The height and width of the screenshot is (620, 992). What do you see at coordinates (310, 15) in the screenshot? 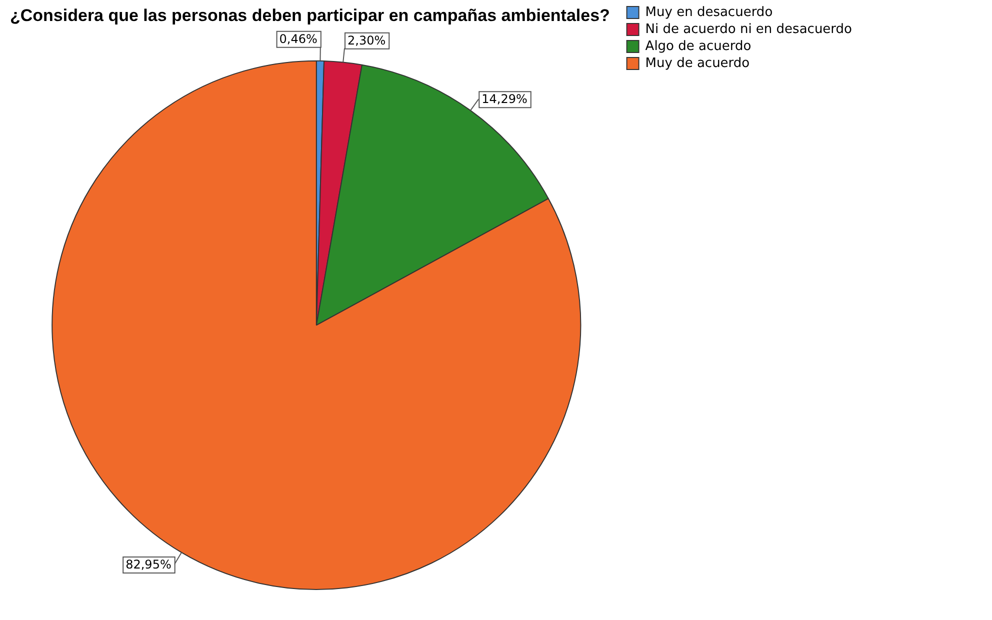
I see `chart-title: ¿Considera que las personas deben participar en campañas ambientales?` at bounding box center [310, 15].